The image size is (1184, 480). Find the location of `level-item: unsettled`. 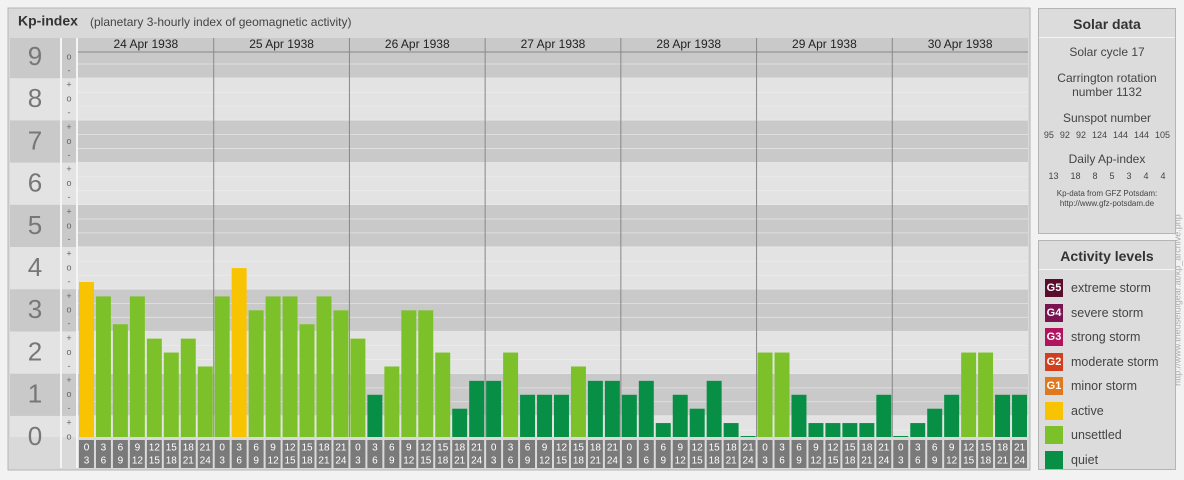

level-item: unsettled is located at coordinates (1107, 435).